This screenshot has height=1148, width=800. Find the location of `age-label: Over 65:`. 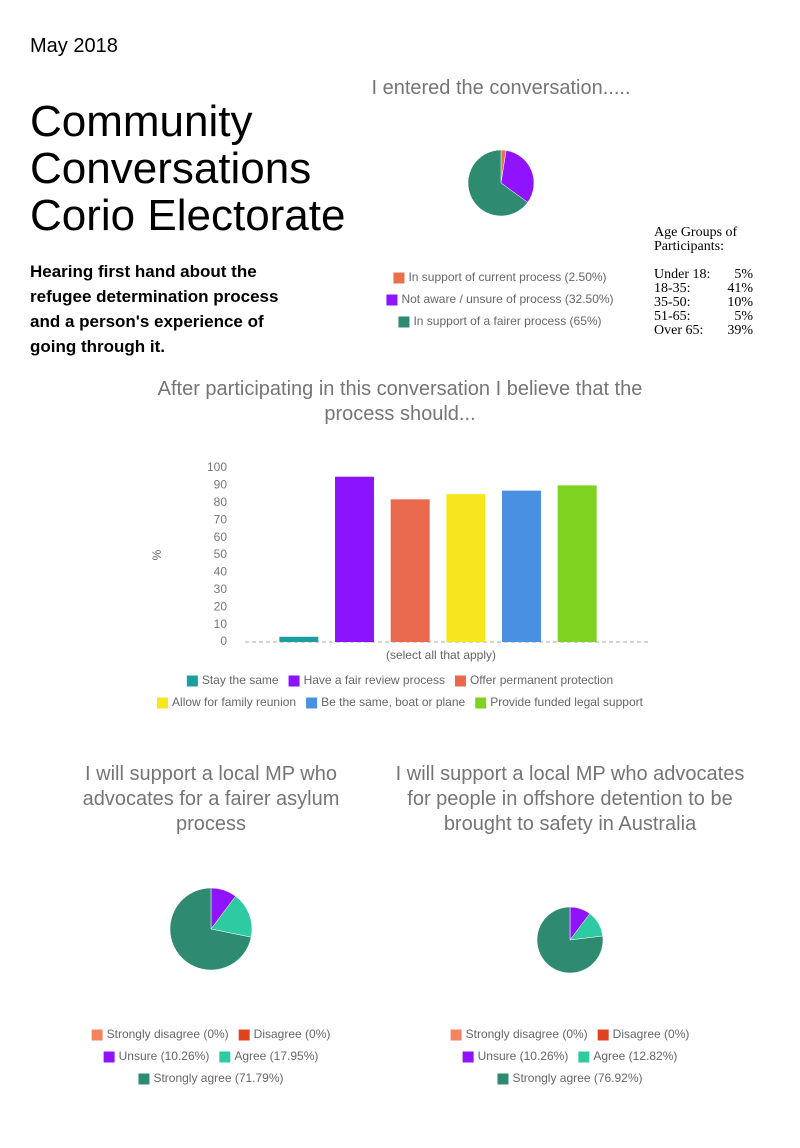

age-label: Over 65: is located at coordinates (679, 330).